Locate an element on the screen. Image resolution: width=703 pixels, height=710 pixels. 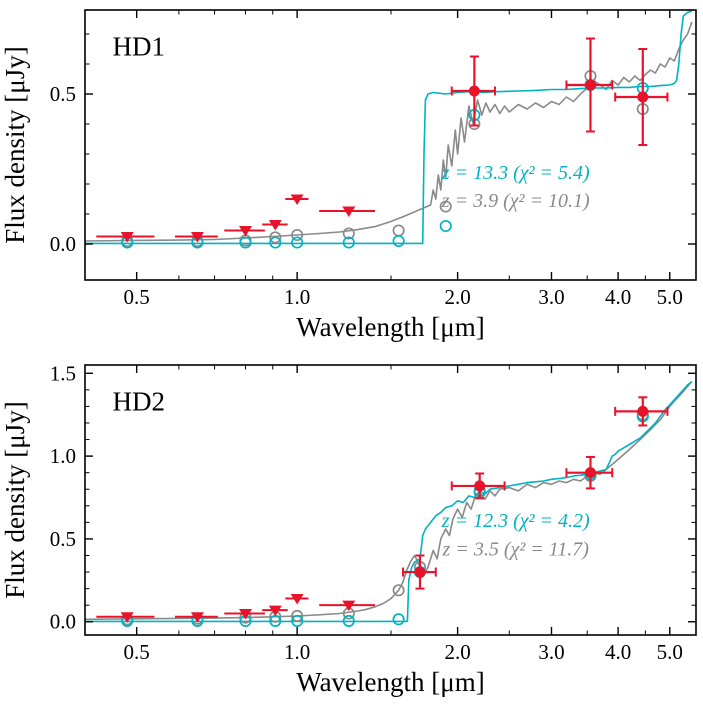
legend-entry: z = 3.5 (χ² = 11.7) is located at coordinates (516, 549).